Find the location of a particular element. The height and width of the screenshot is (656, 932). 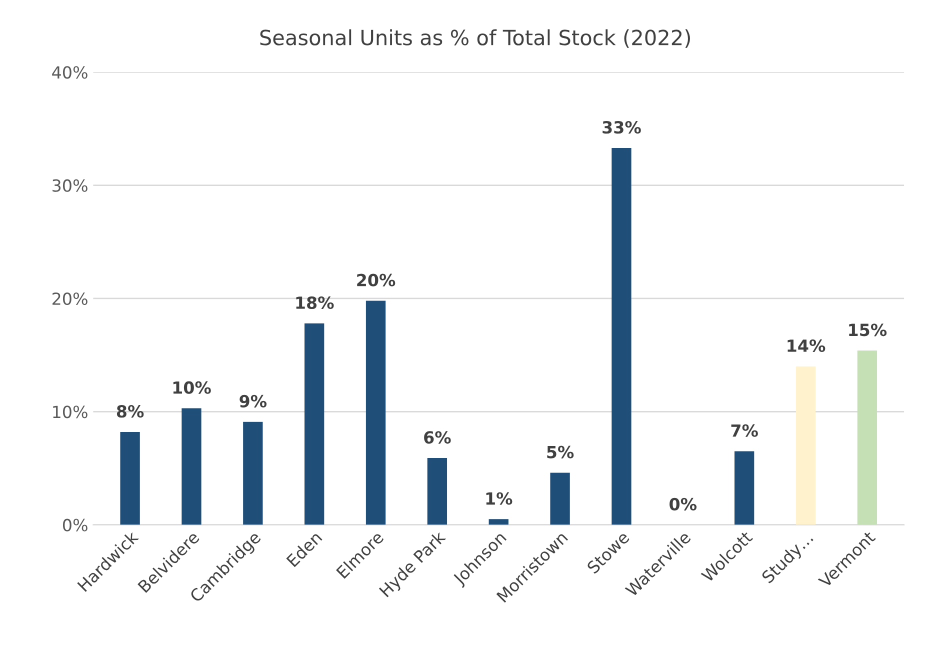

data-label: 5% is located at coordinates (560, 452).